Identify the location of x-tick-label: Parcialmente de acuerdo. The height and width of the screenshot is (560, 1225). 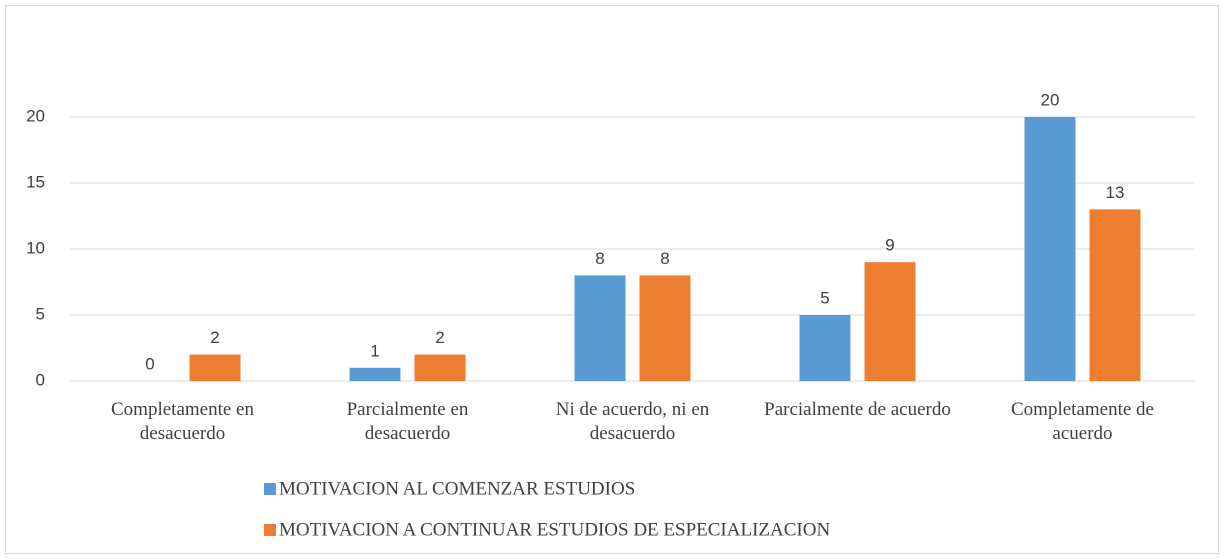
(857, 409).